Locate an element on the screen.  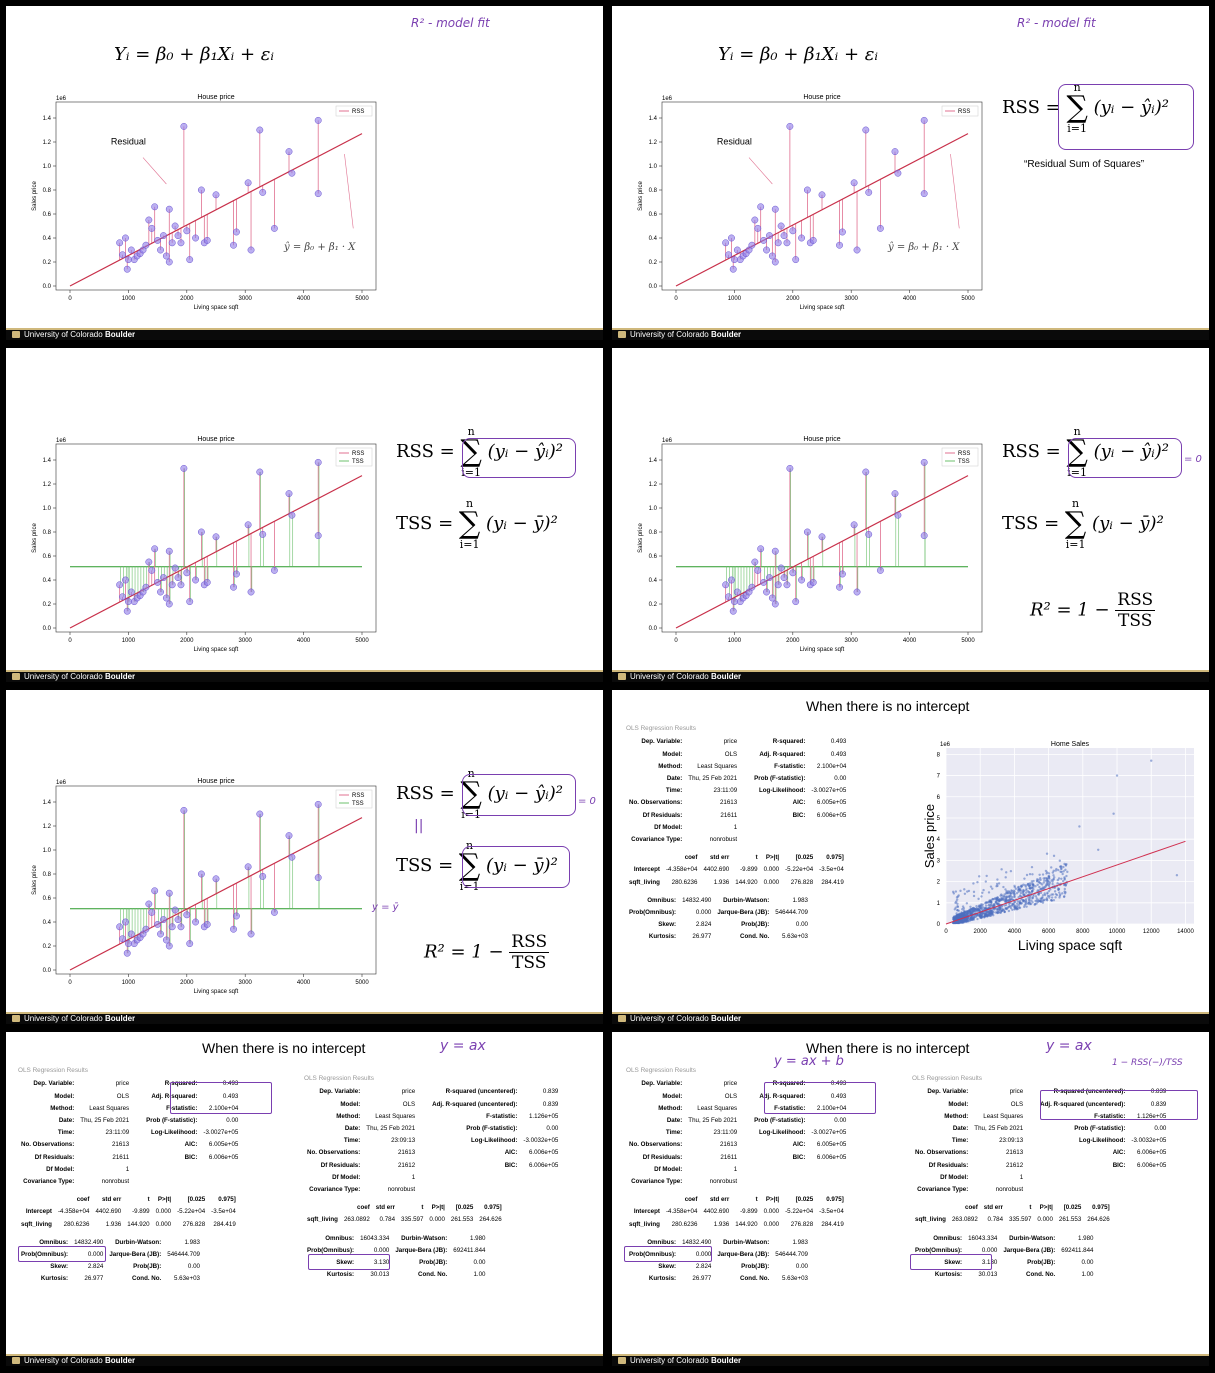
x-tick-label: 6000 is located at coordinates (1049, 932).